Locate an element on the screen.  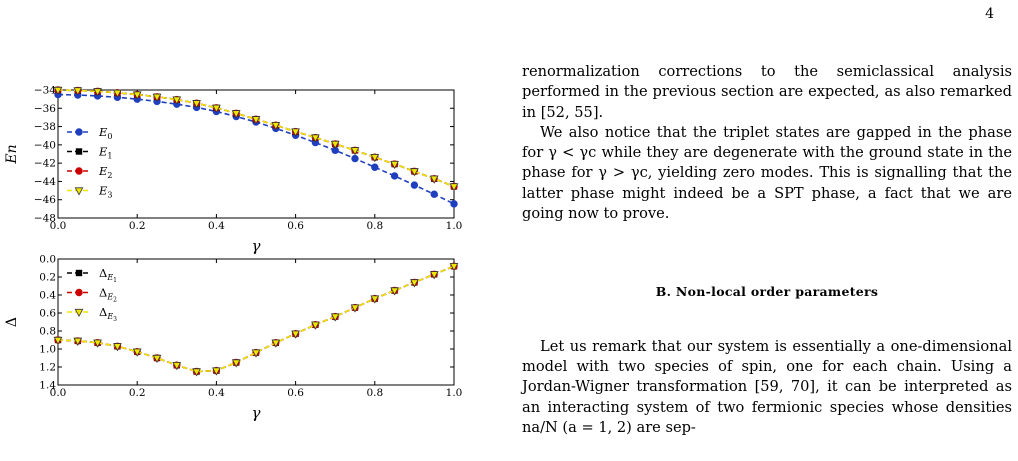
series-line-ΔE3 is located at coordinates (256, 319).